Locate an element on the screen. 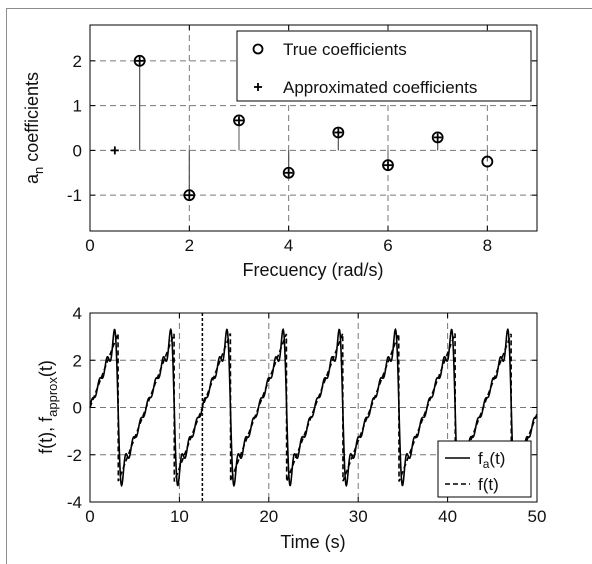 The image size is (592, 564). coefficients-x-axis-label: Frecuency (rad/s) is located at coordinates (312, 270).